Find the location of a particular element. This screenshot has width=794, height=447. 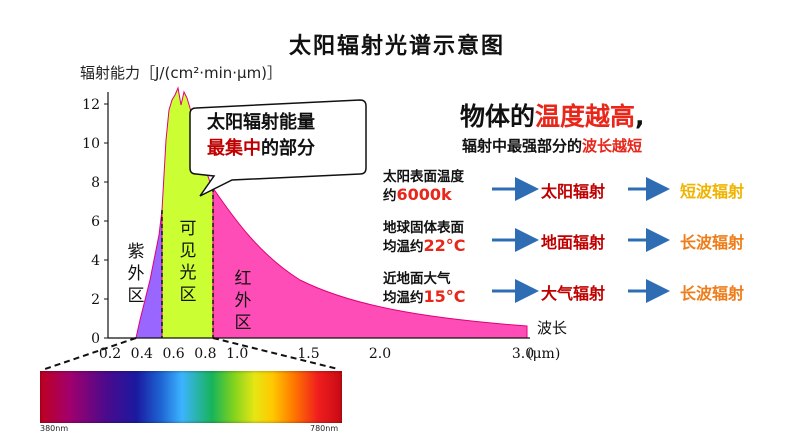

ir-region-label: 区 is located at coordinates (243, 323).